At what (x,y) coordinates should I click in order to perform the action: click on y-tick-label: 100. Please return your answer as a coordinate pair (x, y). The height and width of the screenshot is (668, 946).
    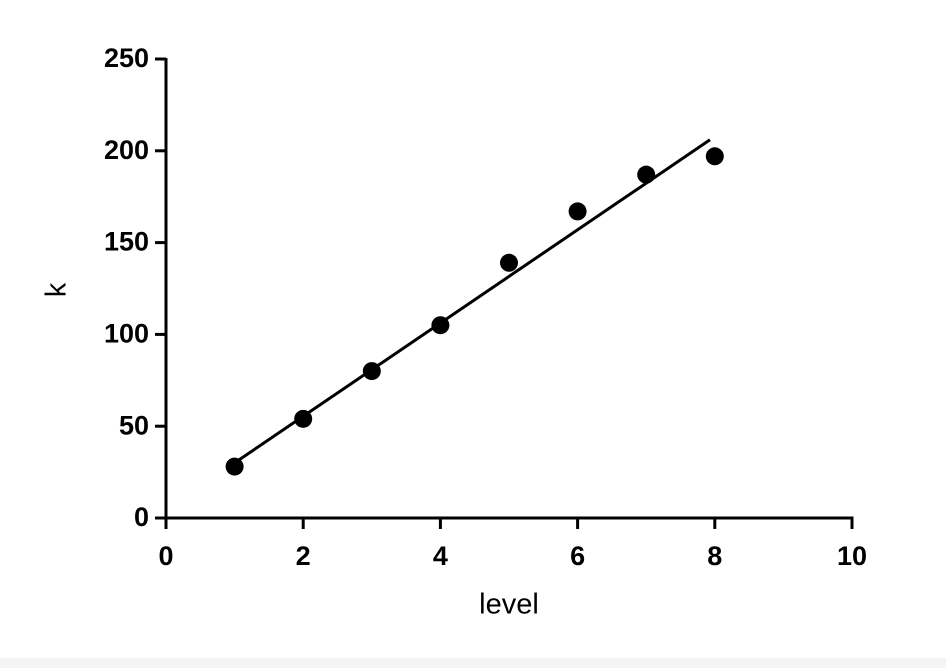
    Looking at the image, I should click on (126, 334).